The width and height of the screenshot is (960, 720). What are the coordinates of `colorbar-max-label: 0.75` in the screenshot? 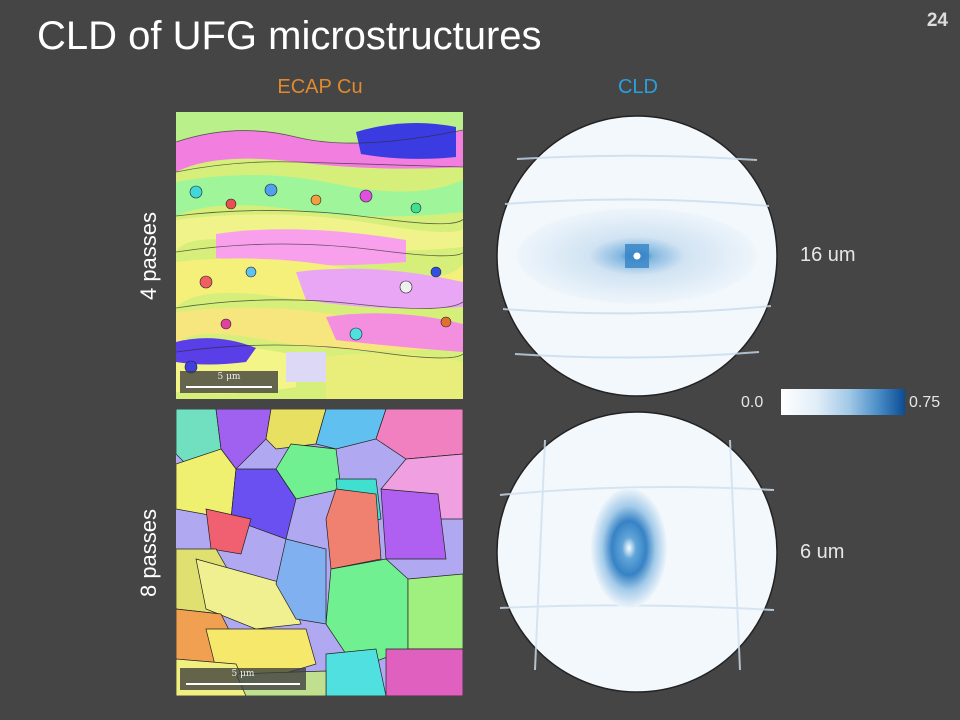 It's located at (925, 402).